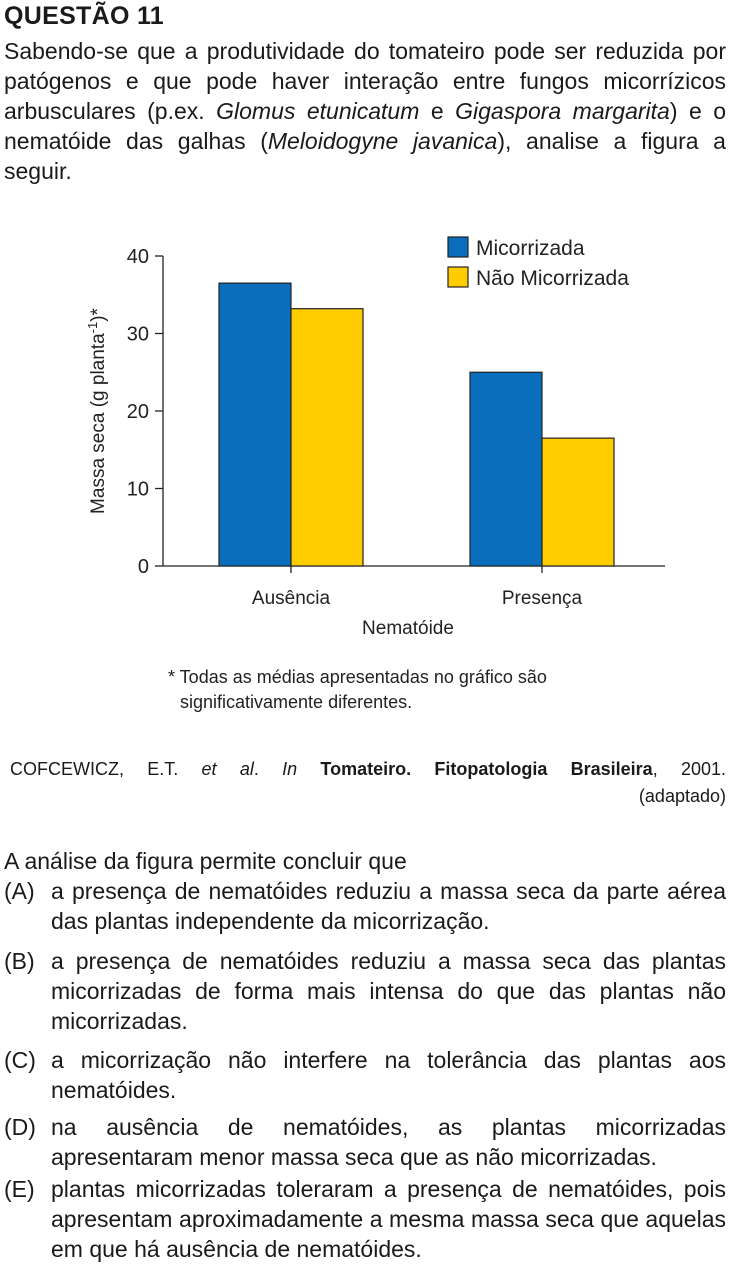  I want to click on question-stem: A análise da figura permite concluir que, so click(205, 861).